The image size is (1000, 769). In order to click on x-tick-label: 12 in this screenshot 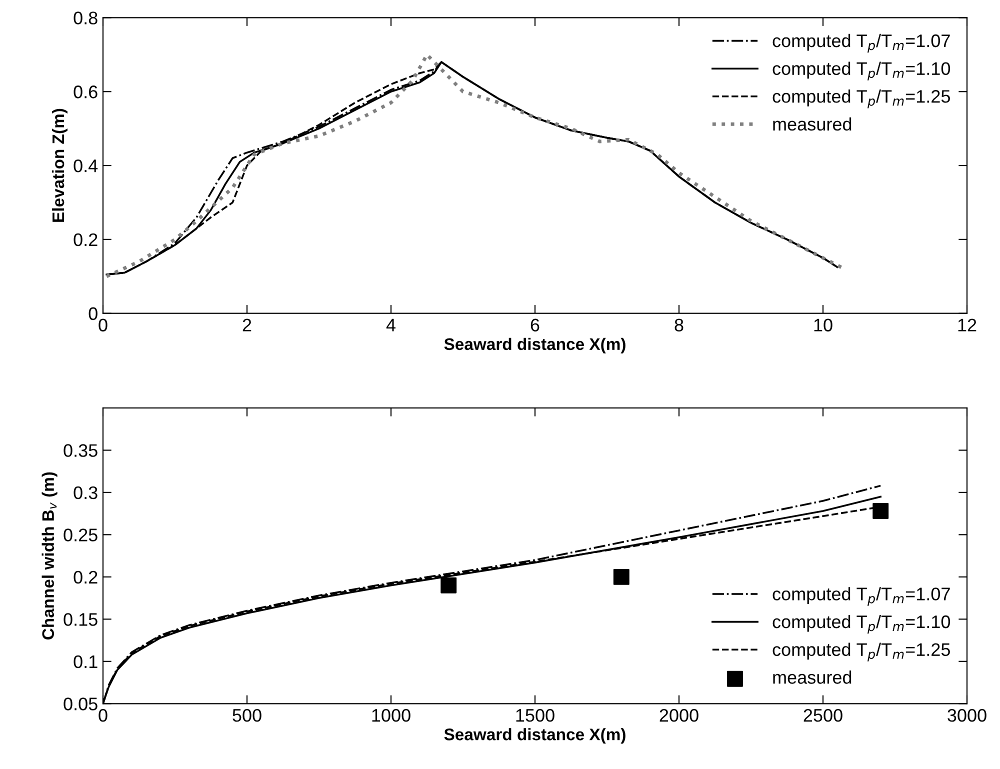, I will do `click(967, 325)`.